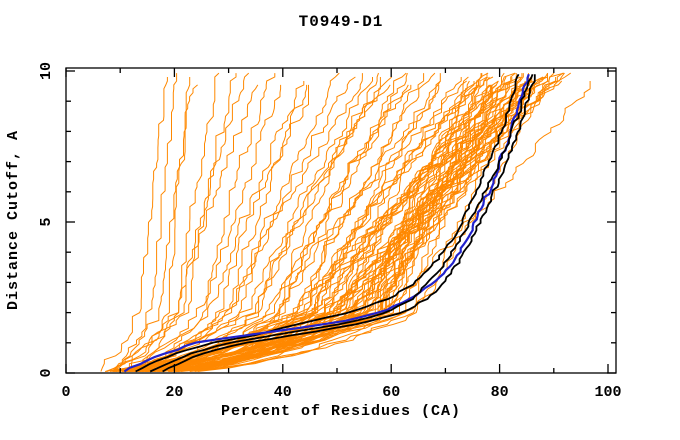  Describe the element at coordinates (174, 392) in the screenshot. I see `x-tick-label: 20` at that location.